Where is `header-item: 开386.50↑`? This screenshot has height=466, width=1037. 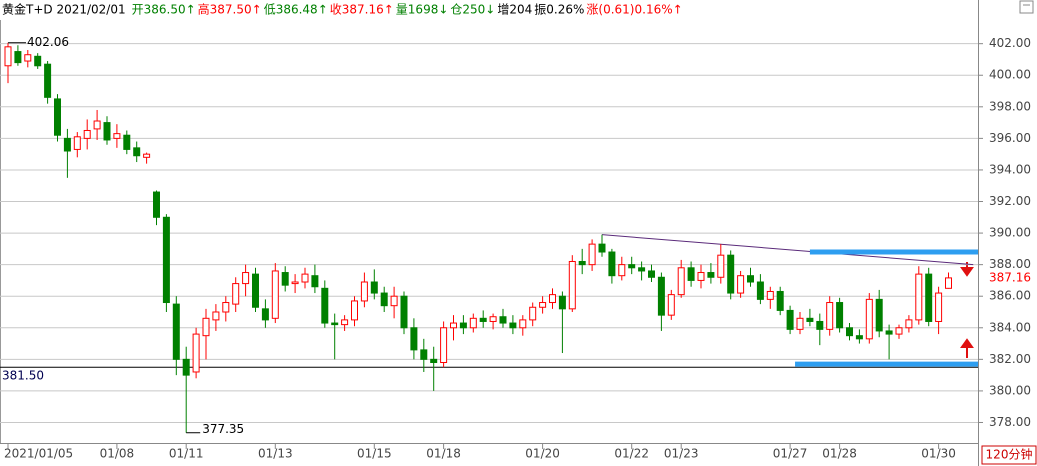 header-item: 开386.50↑ is located at coordinates (164, 10).